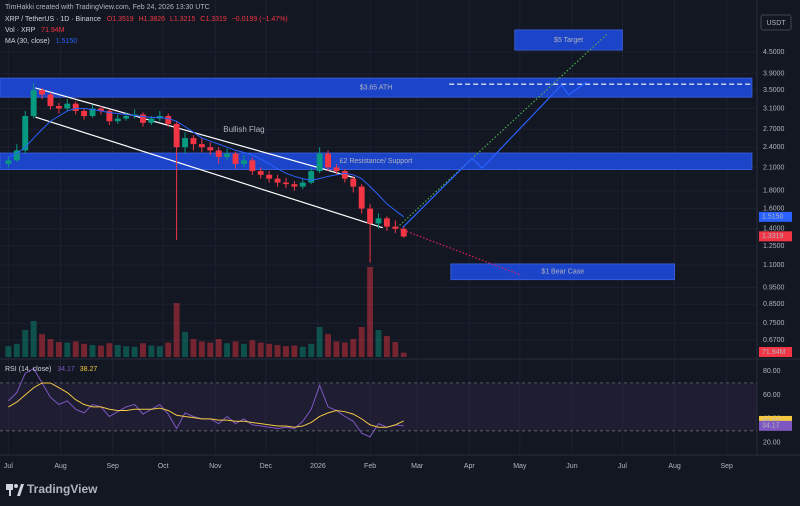 The height and width of the screenshot is (506, 800). What do you see at coordinates (89, 369) in the screenshot?
I see `rsi-ma-value: 38.27` at bounding box center [89, 369].